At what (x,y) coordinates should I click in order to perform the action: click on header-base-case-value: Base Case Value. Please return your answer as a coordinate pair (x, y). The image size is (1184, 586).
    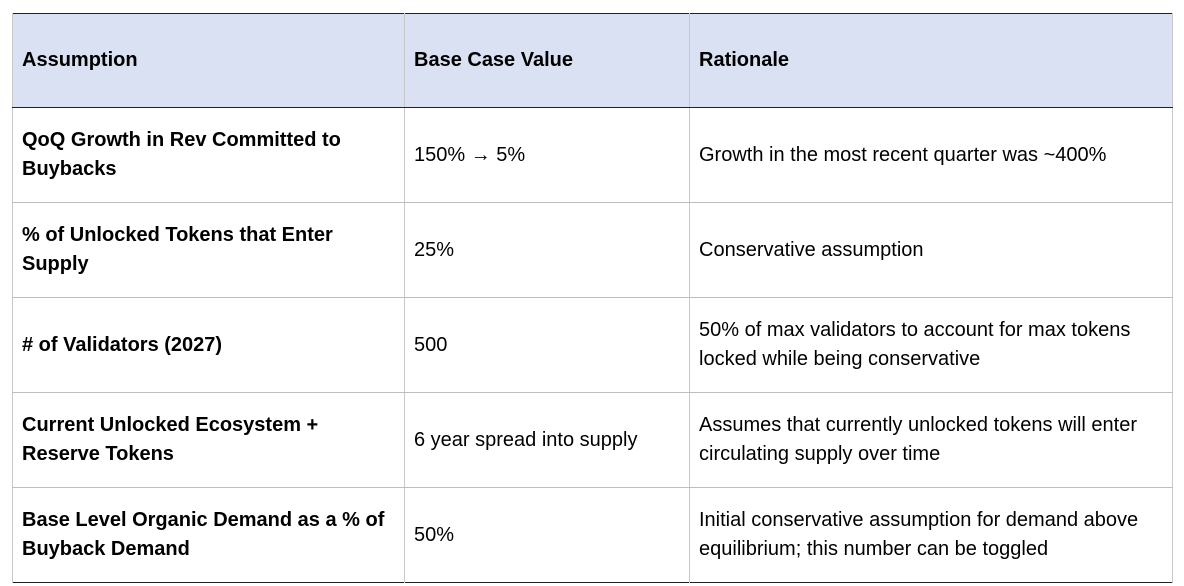
    Looking at the image, I should click on (547, 60).